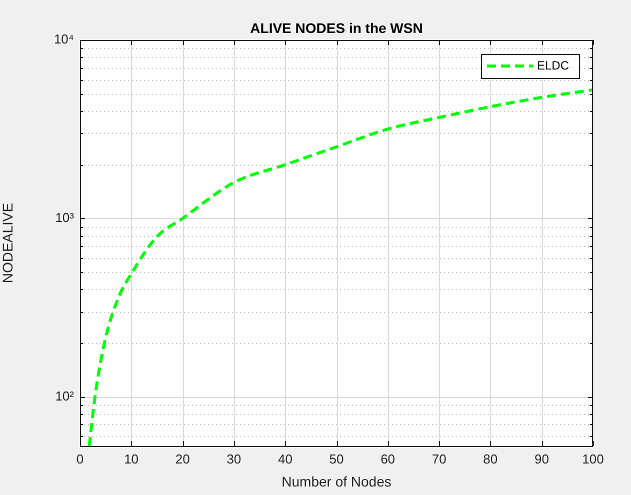 The width and height of the screenshot is (631, 495). What do you see at coordinates (80, 458) in the screenshot?
I see `x-tick-label: 0` at bounding box center [80, 458].